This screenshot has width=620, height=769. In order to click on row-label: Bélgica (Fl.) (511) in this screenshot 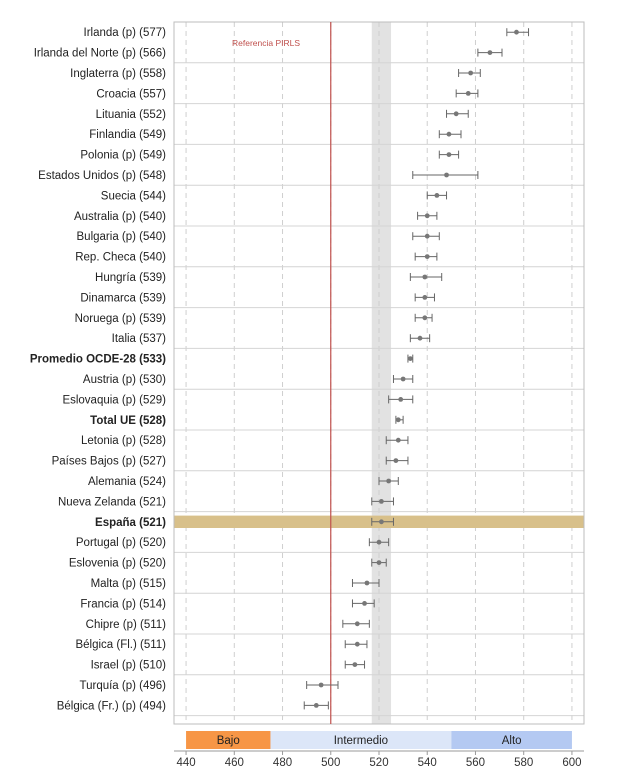, I will do `click(120, 645)`.